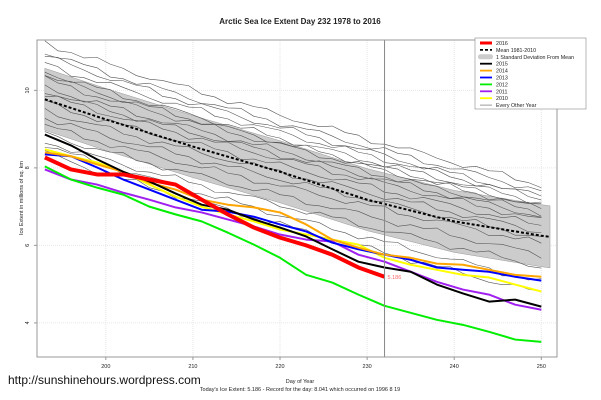 This screenshot has height=400, width=601. What do you see at coordinates (502, 44) in the screenshot?
I see `legend-label: 2016` at bounding box center [502, 44].